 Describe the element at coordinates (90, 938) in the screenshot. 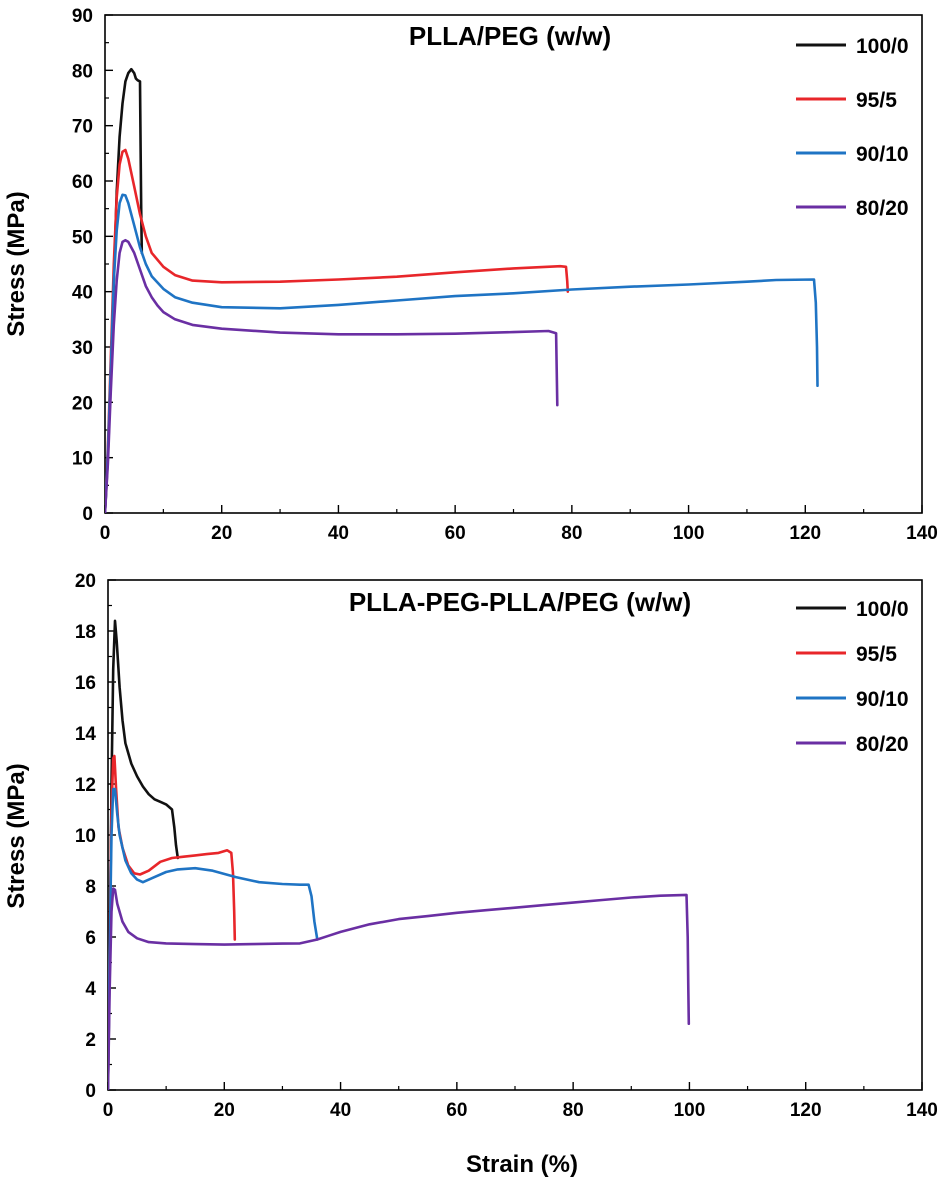

I see `y-tick-label: 6` at that location.